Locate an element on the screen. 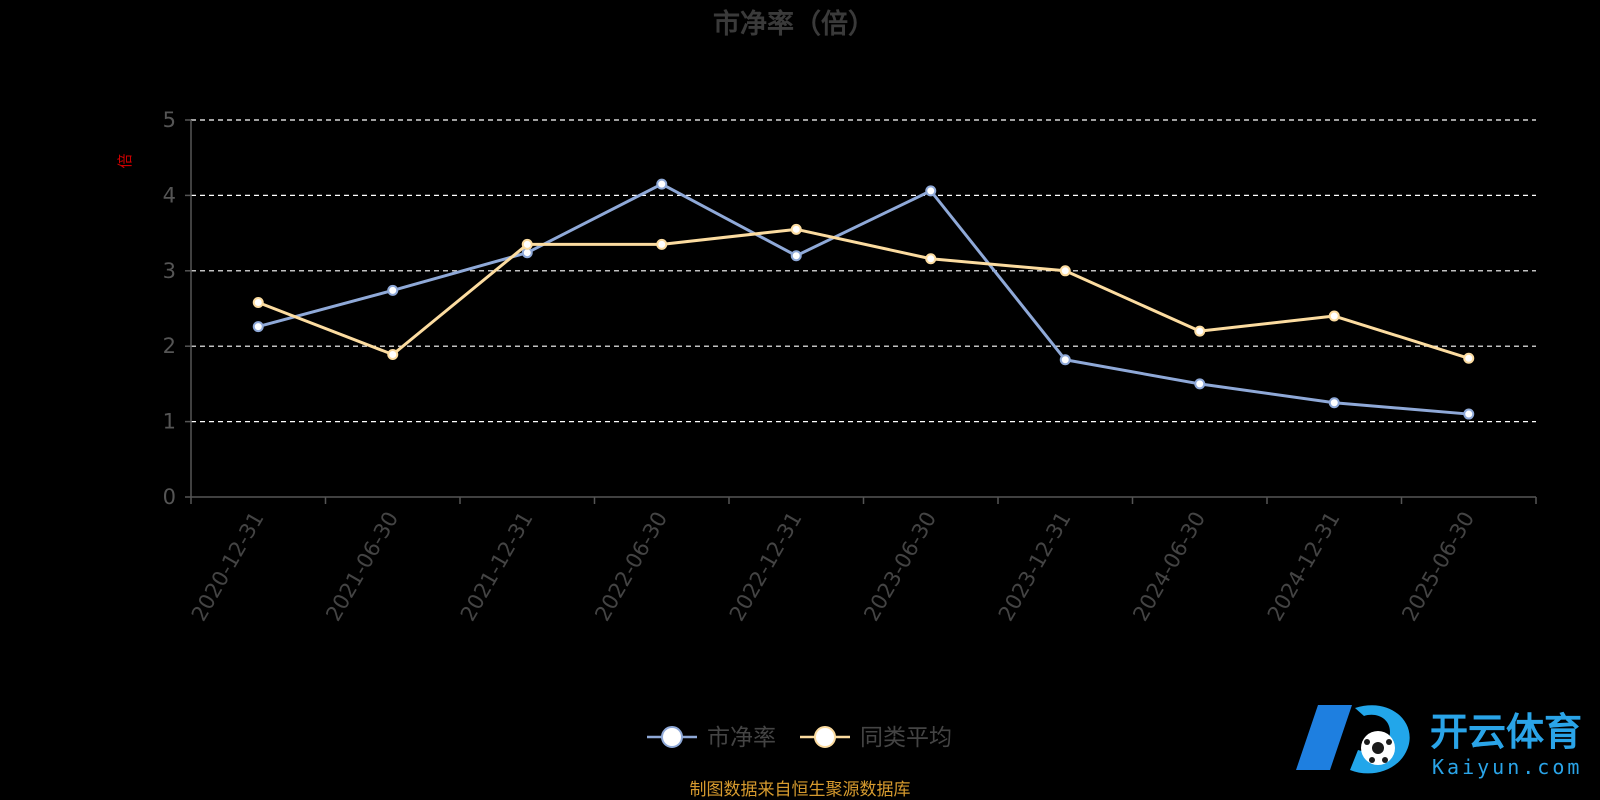  x-tick-label: 2022-06-30 is located at coordinates (631, 567).